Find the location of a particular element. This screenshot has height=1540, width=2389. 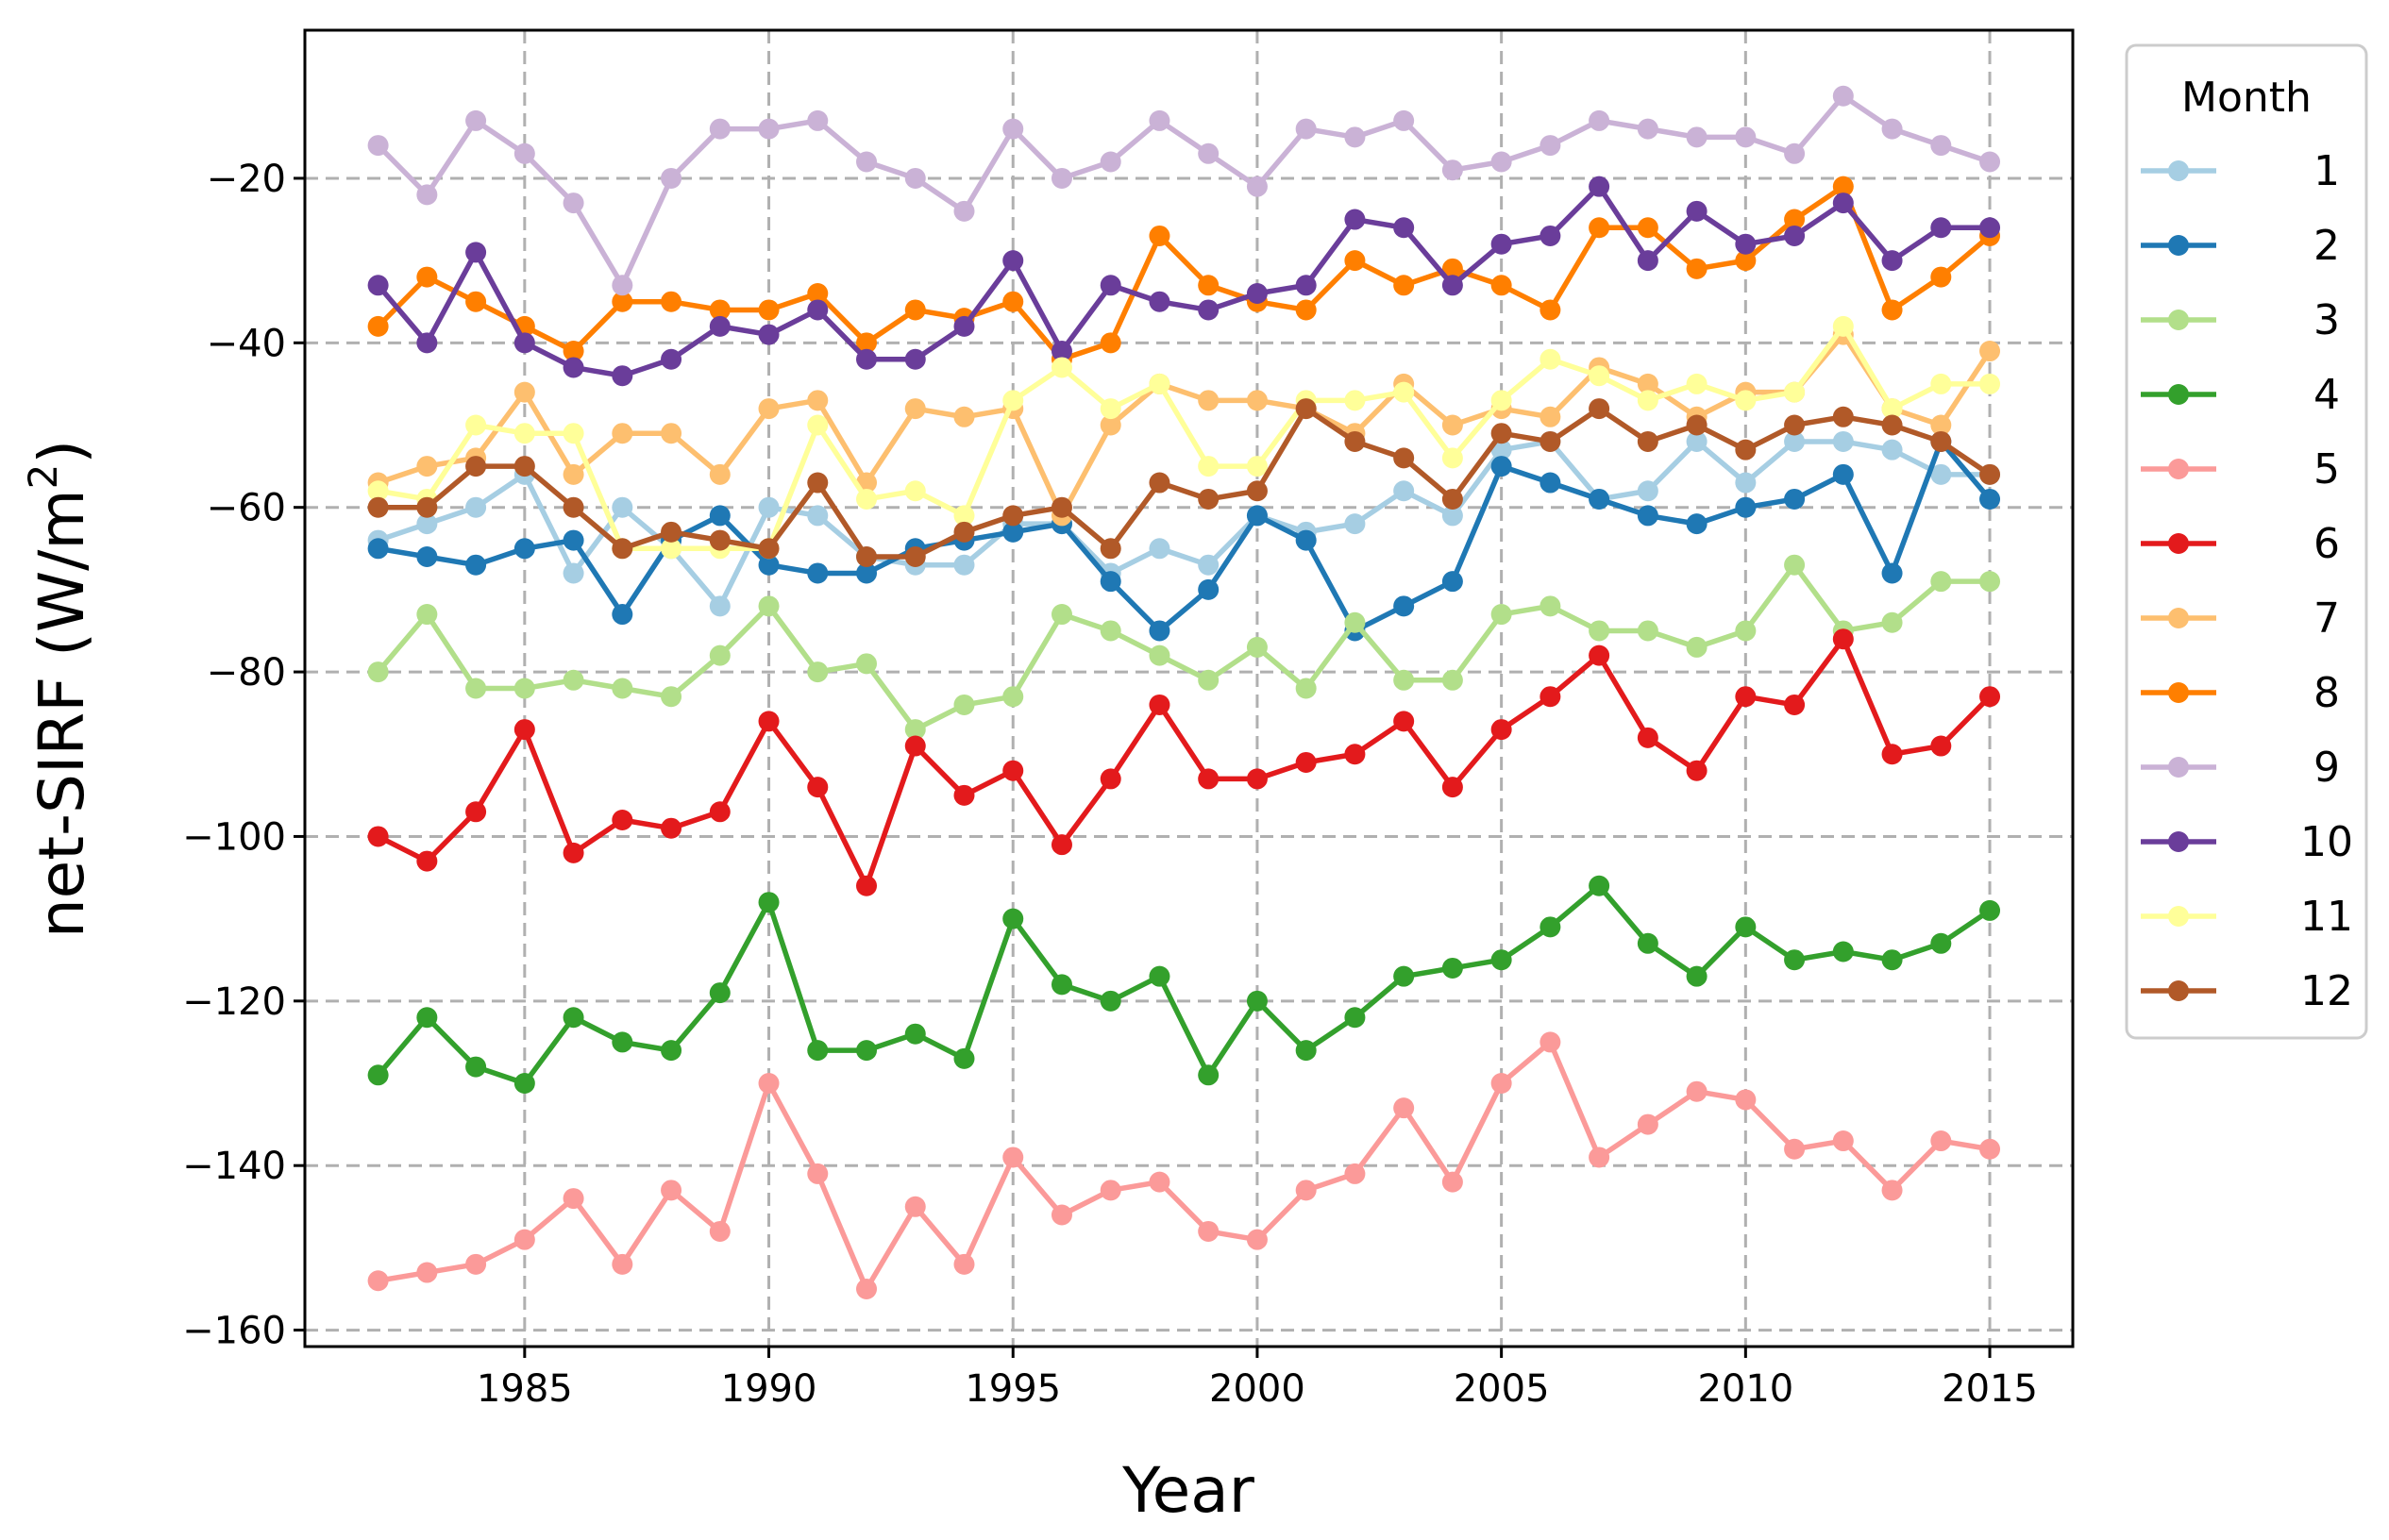

y-axis-title-close: ) is located at coordinates (62, 452).